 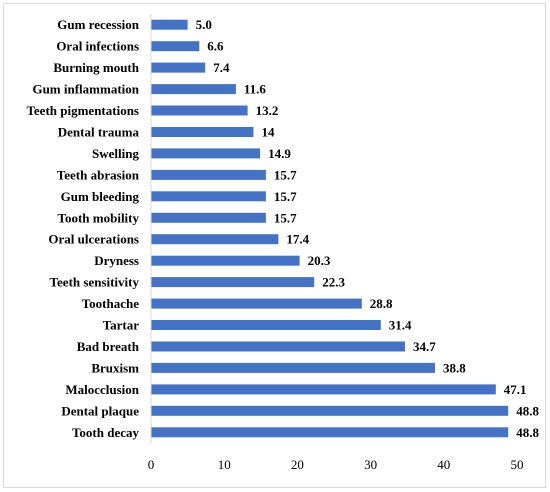 I want to click on value-label: 7.4, so click(x=221, y=67).